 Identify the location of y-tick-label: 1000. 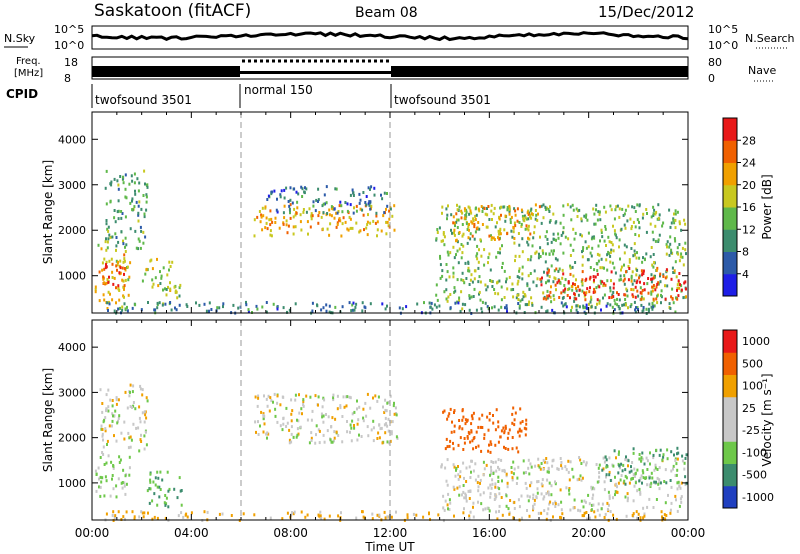
(72, 483).